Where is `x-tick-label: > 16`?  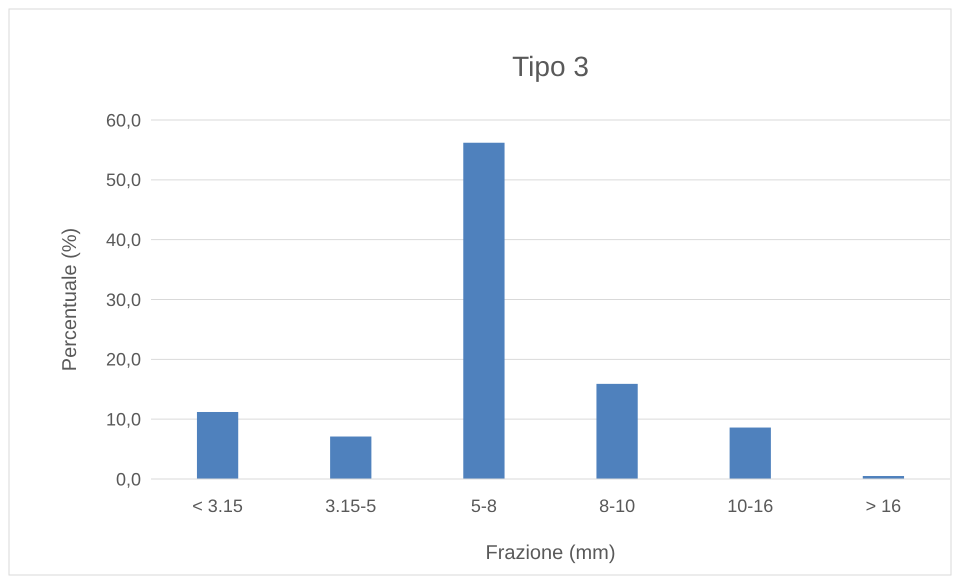 x-tick-label: > 16 is located at coordinates (884, 506).